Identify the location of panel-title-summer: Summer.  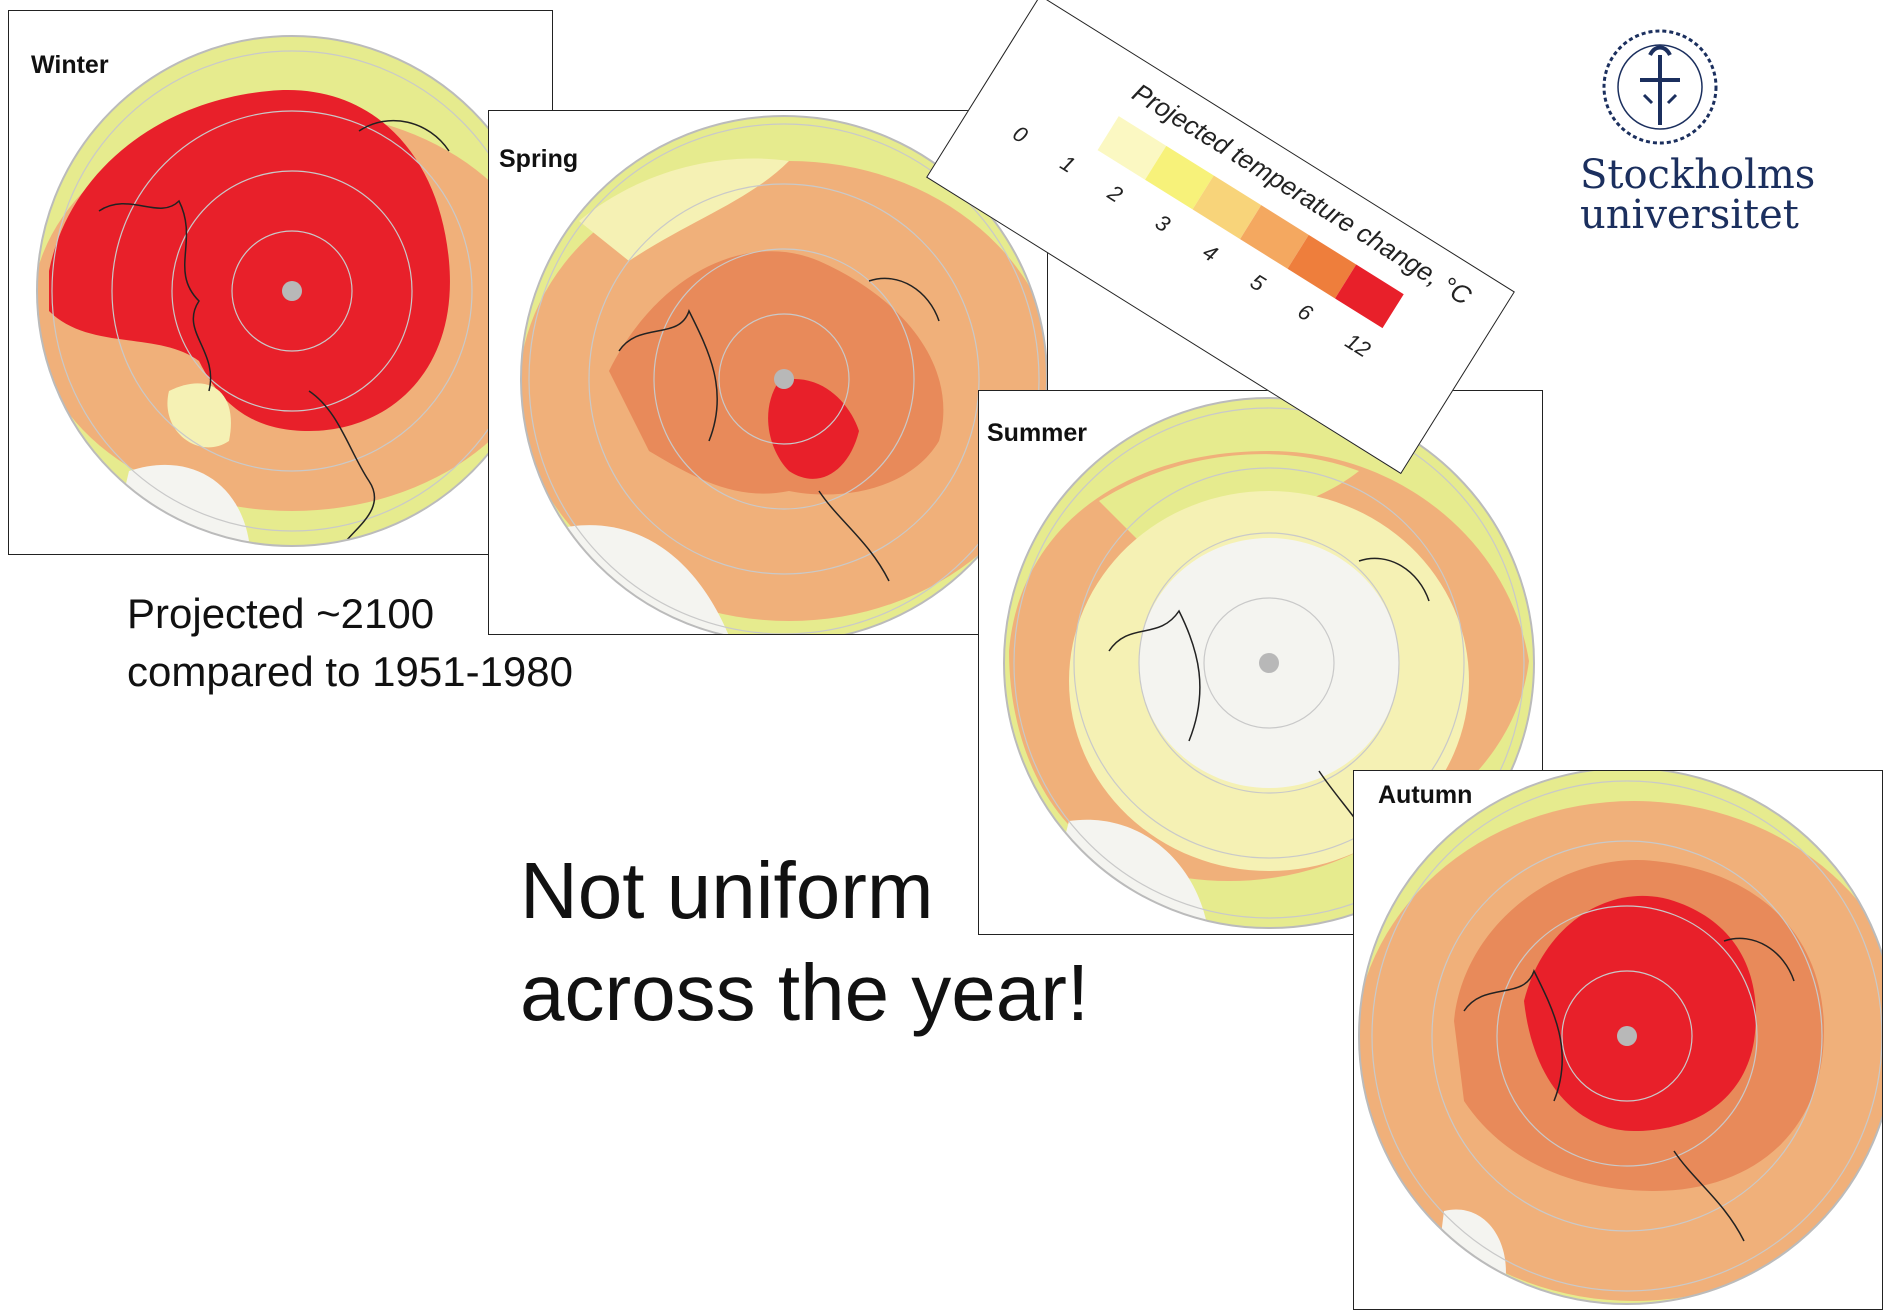
(1037, 433).